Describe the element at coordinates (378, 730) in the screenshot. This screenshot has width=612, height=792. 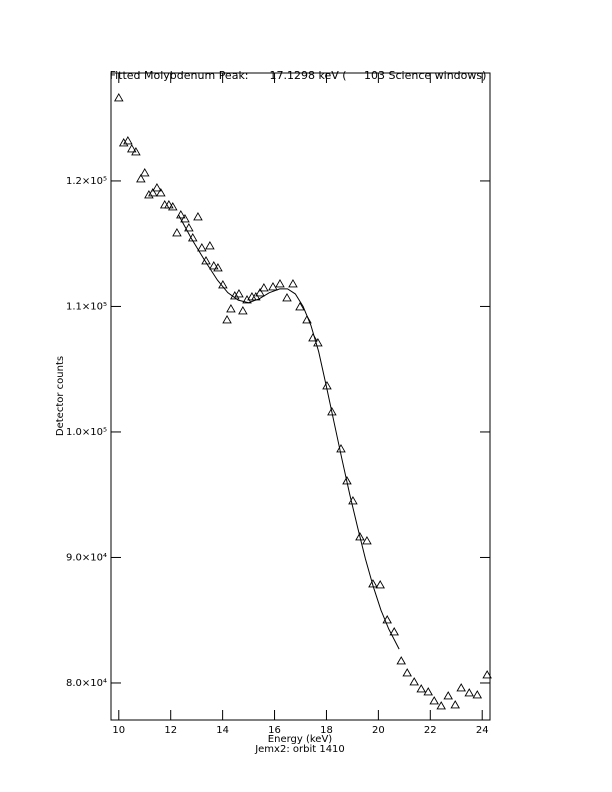
I see `x-tick-label: 20` at that location.